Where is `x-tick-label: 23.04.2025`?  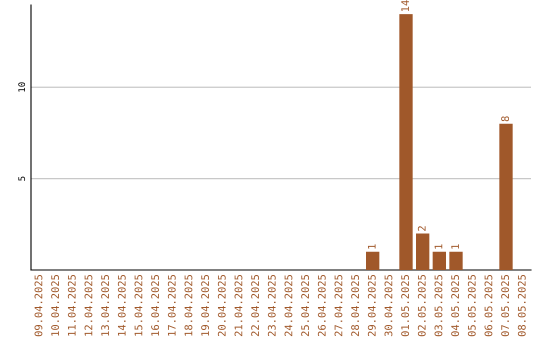 x-tick-label: 23.04.2025 is located at coordinates (272, 305).